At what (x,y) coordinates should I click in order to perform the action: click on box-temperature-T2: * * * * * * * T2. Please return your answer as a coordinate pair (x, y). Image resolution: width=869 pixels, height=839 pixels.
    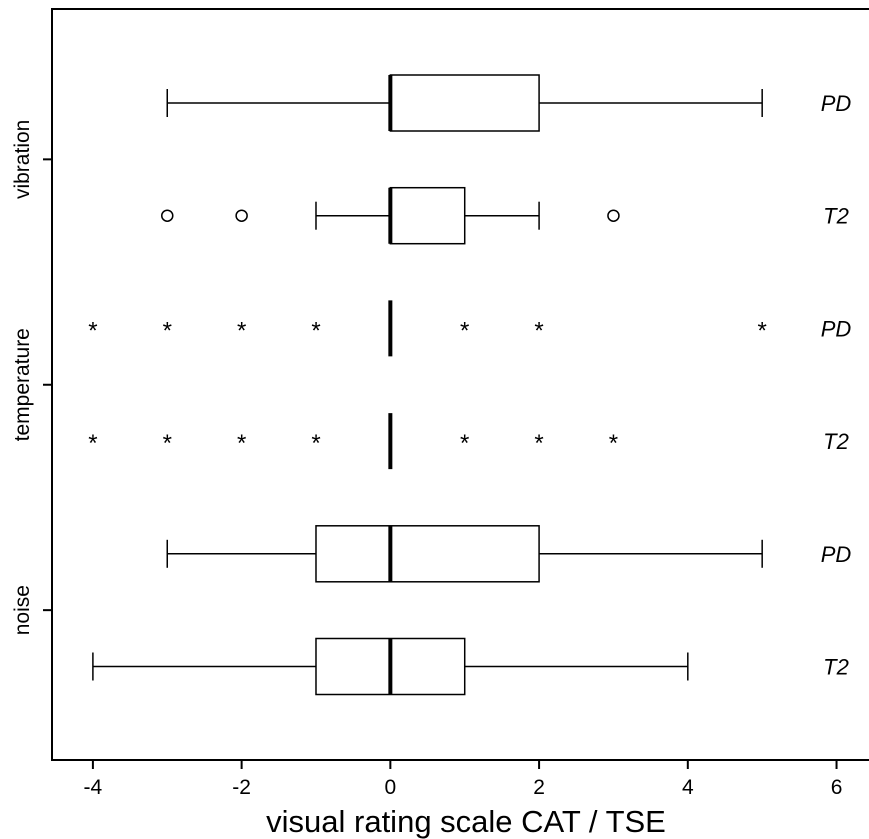
    Looking at the image, I should click on (468, 441).